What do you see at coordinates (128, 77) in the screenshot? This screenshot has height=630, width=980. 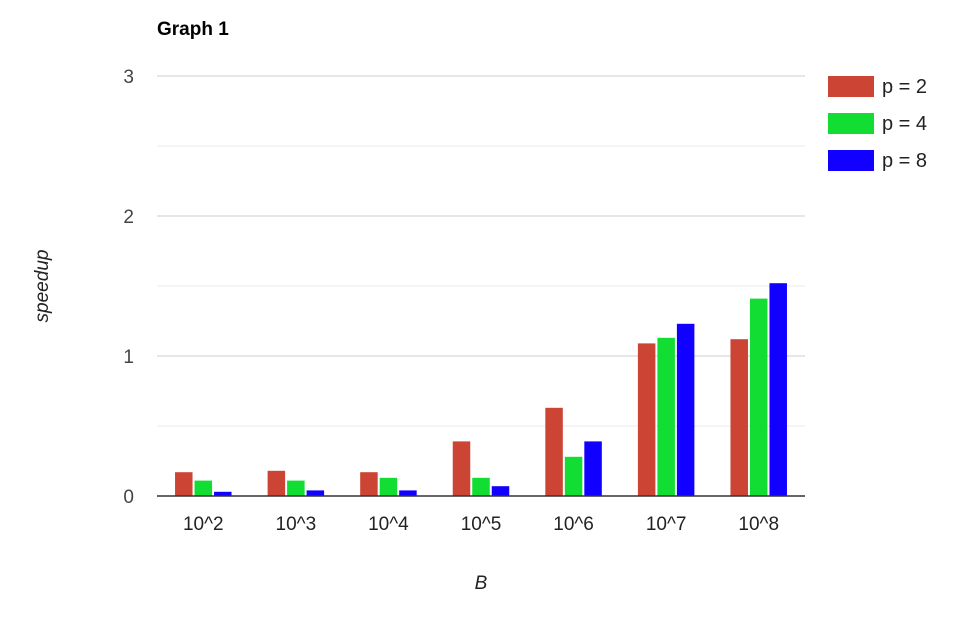 I see `y-tick-label: 3` at bounding box center [128, 77].